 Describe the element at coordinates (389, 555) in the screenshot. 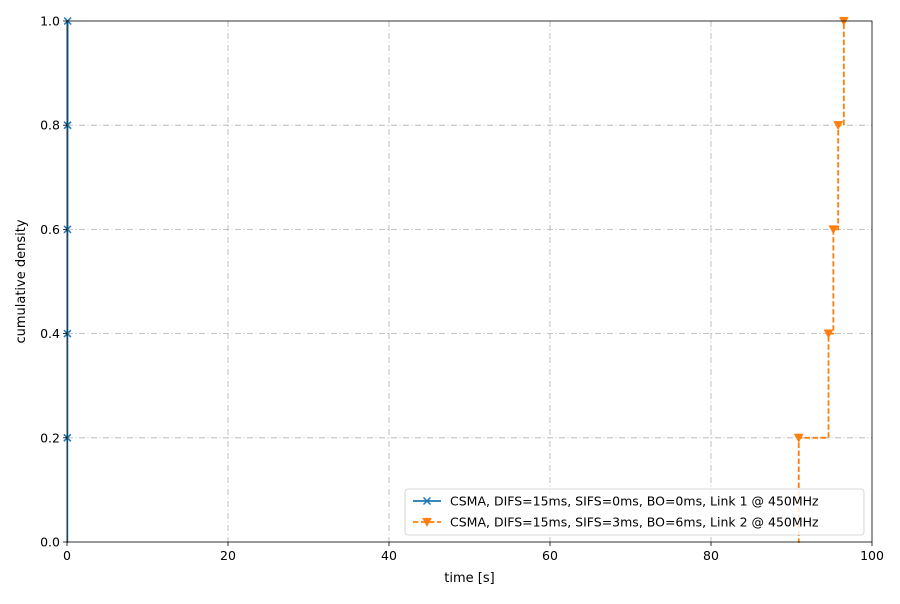

I see `x-tick-label-2: 40` at that location.